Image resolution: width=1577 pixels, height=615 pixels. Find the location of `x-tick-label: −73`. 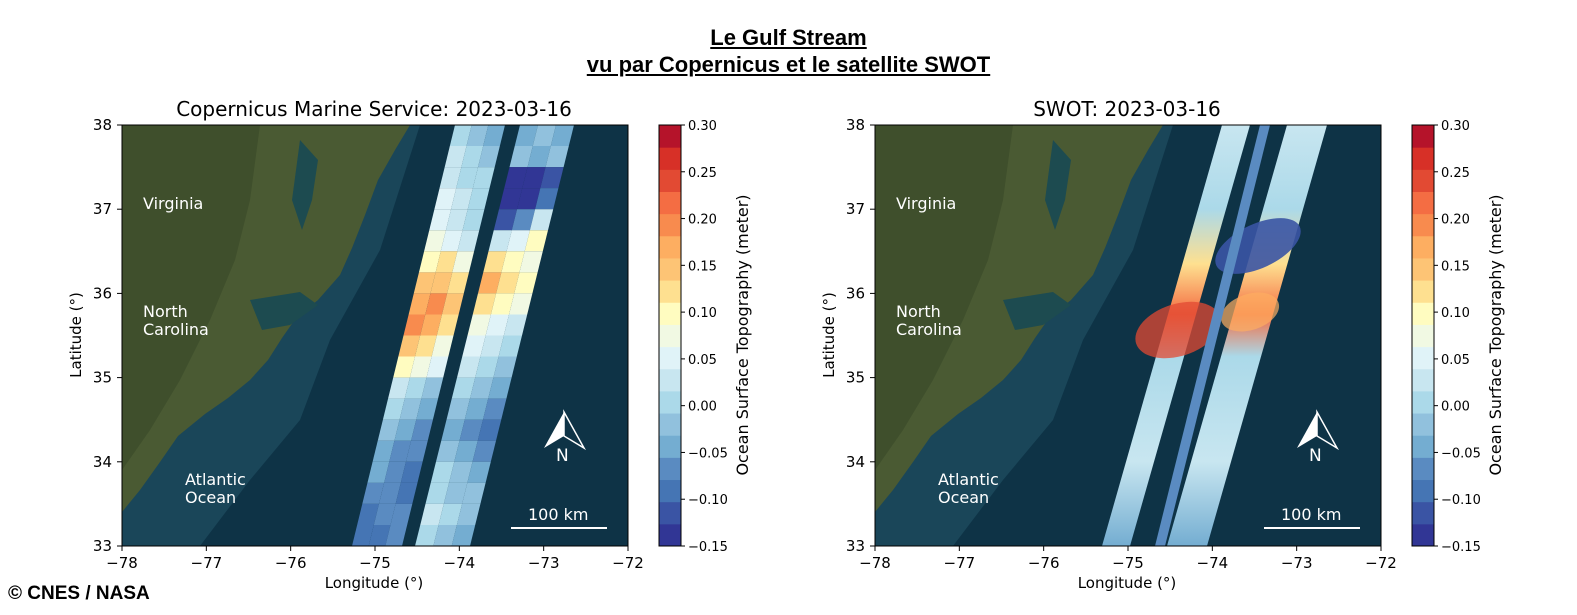

x-tick-label: −73 is located at coordinates (544, 563).